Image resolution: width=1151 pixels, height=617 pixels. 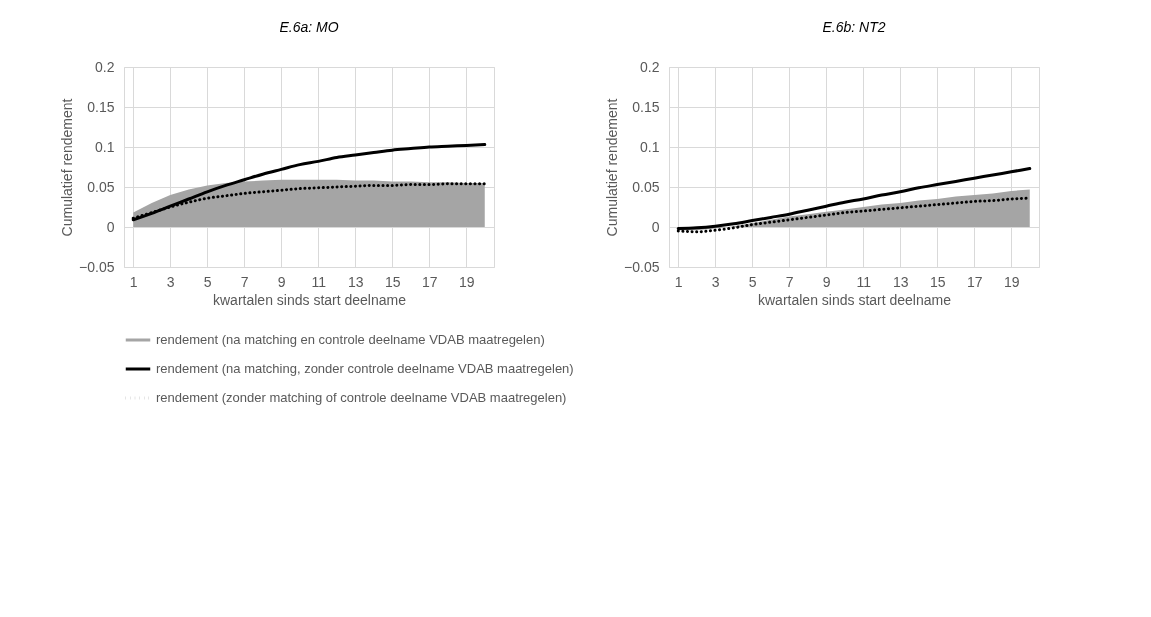 I want to click on legend-label: rendement (zonder matching of controle deelname VDAB maatregelen), so click(x=361, y=397).